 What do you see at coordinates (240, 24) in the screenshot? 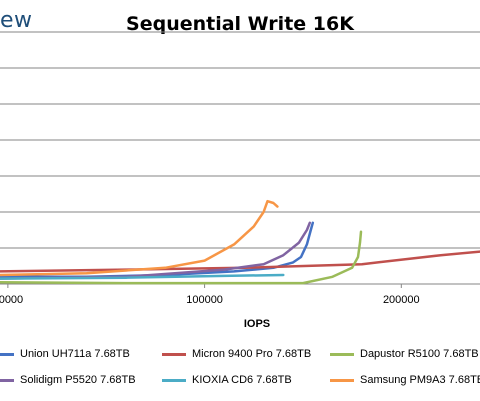
I see `chart-title: Sequential Write 16K` at bounding box center [240, 24].